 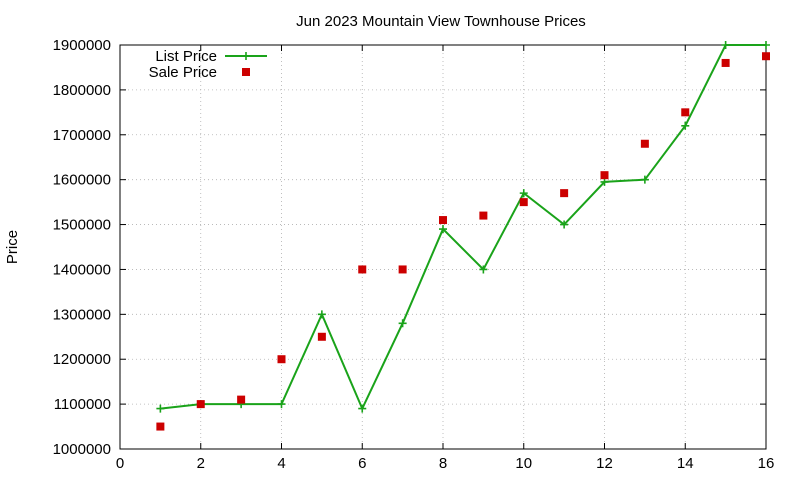 I want to click on legend-label-sale-price: Sale Price, so click(x=183, y=72).